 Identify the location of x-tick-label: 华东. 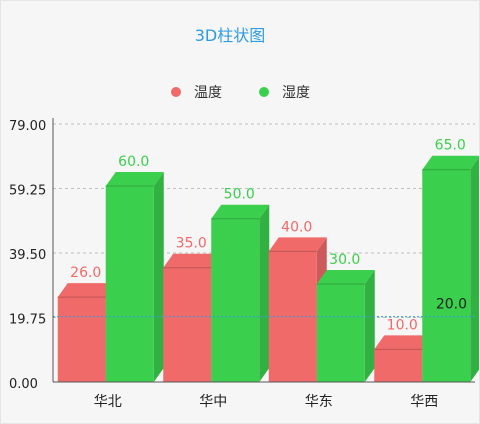
(319, 402).